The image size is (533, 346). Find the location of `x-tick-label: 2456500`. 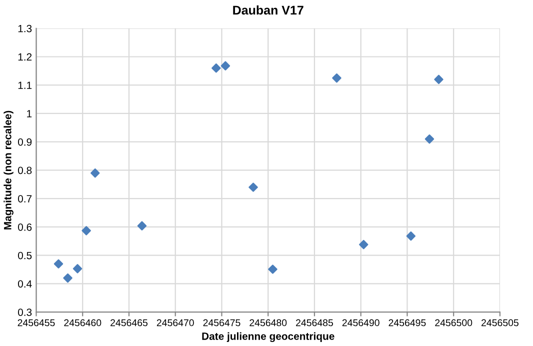

x-tick-label: 2456500 is located at coordinates (453, 322).